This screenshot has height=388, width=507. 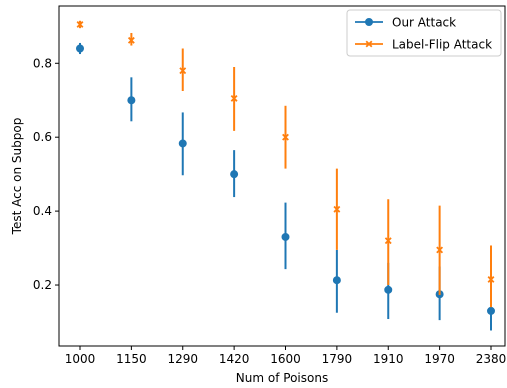 What do you see at coordinates (42, 211) in the screenshot?
I see `y-tick-label: 0.4` at bounding box center [42, 211].